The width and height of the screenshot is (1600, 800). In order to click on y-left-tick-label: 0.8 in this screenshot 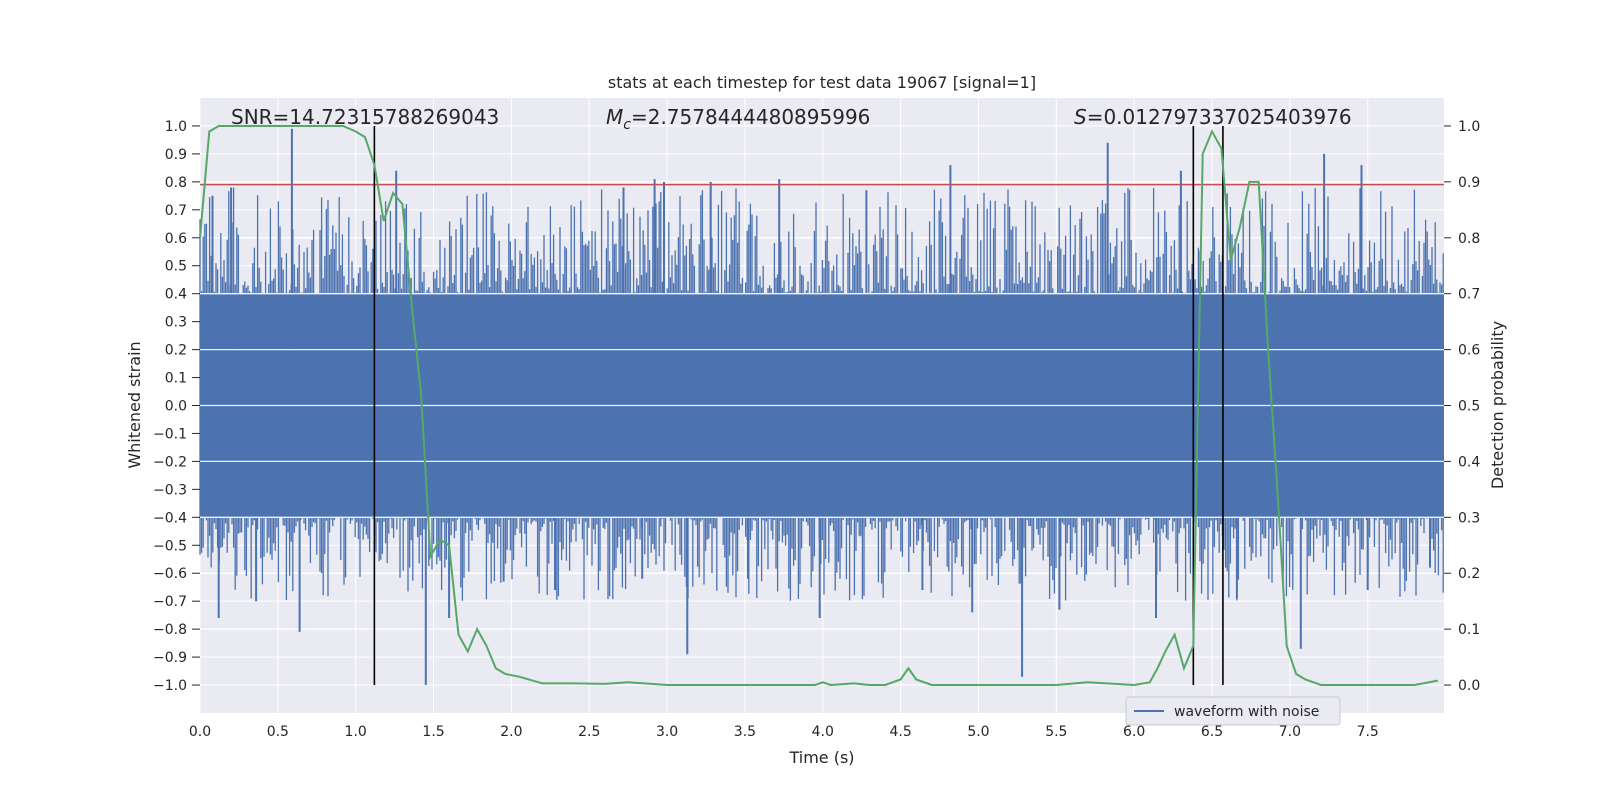, I will do `click(176, 183)`.